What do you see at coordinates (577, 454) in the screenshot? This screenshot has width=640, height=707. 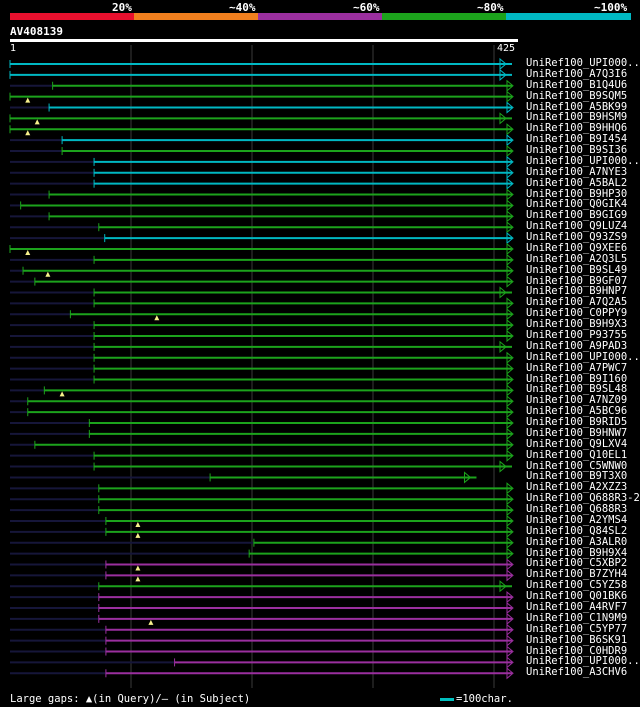 I see `hit-label: UniRef100_Q10EL1` at bounding box center [577, 454].